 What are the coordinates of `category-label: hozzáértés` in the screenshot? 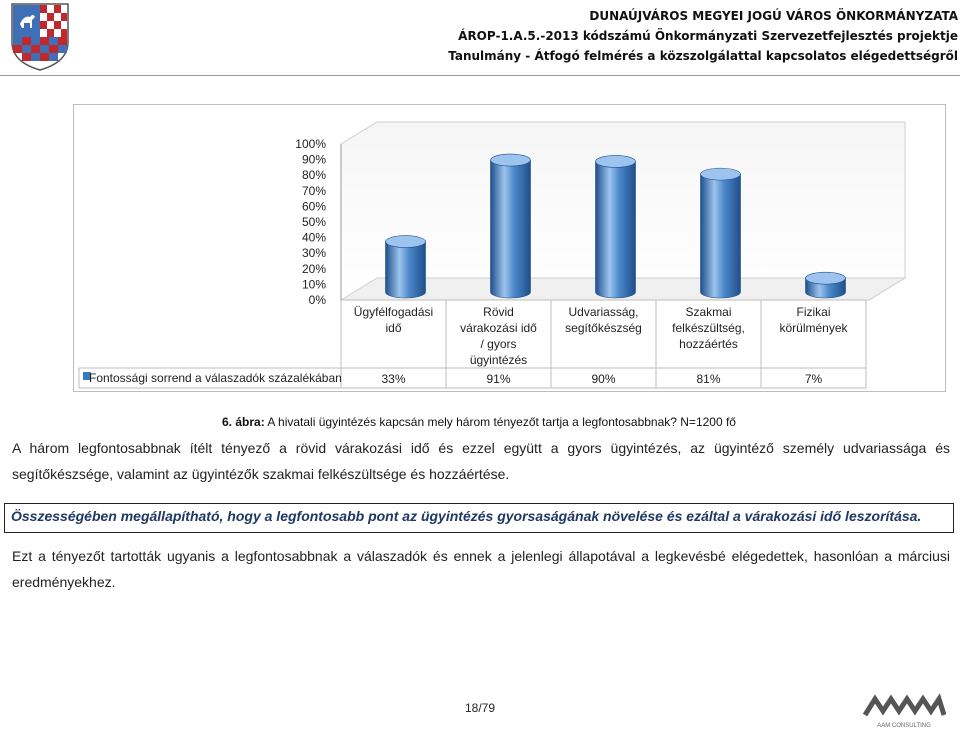 It's located at (708, 344).